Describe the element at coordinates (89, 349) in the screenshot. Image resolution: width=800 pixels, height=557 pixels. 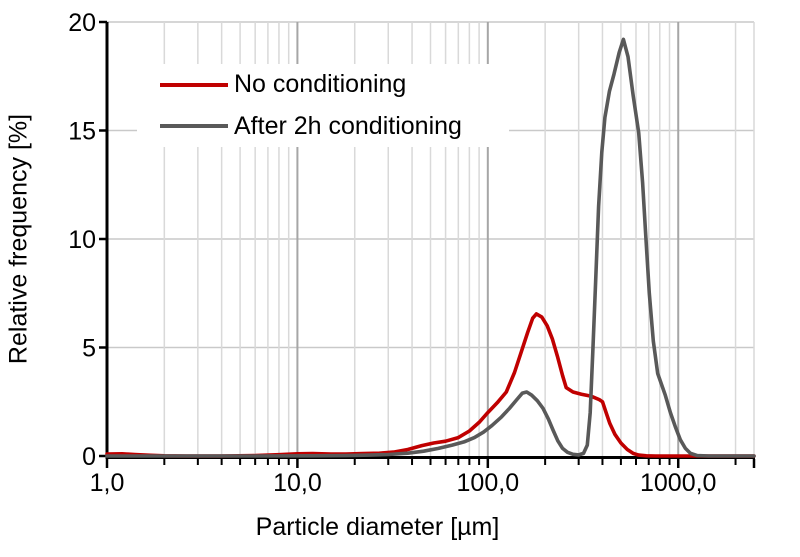
I see `y-tick-label: 5` at that location.